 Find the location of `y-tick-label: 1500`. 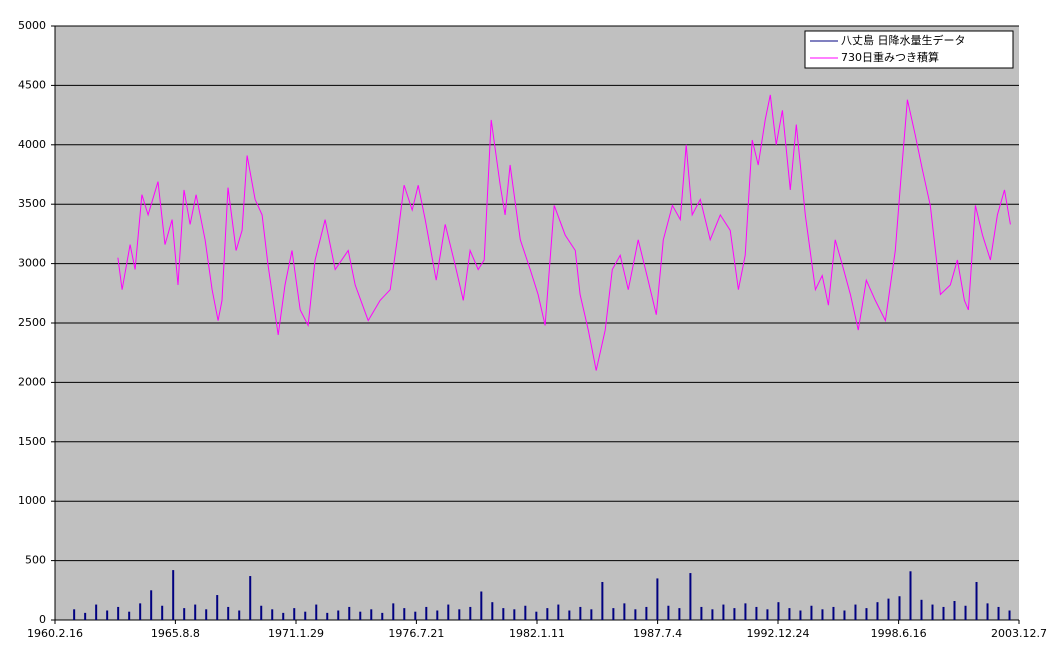

y-tick-label: 1500 is located at coordinates (32, 441).